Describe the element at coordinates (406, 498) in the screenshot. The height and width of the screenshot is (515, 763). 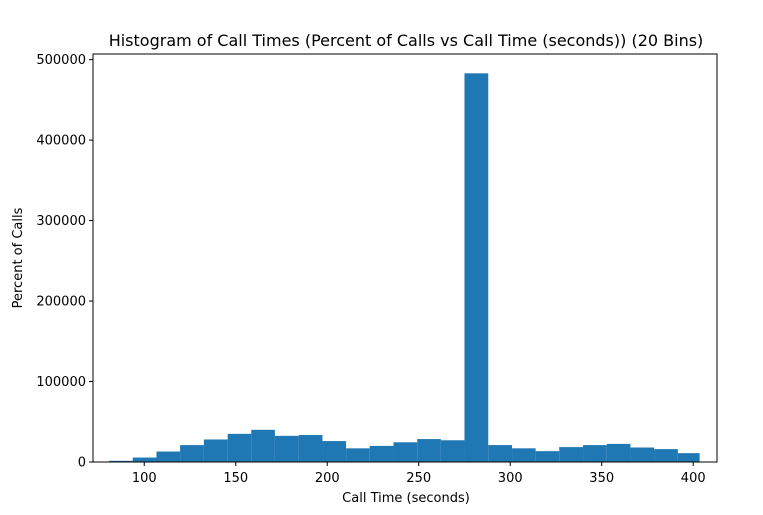
I see `x-axis-label: Call Time (seconds)` at that location.